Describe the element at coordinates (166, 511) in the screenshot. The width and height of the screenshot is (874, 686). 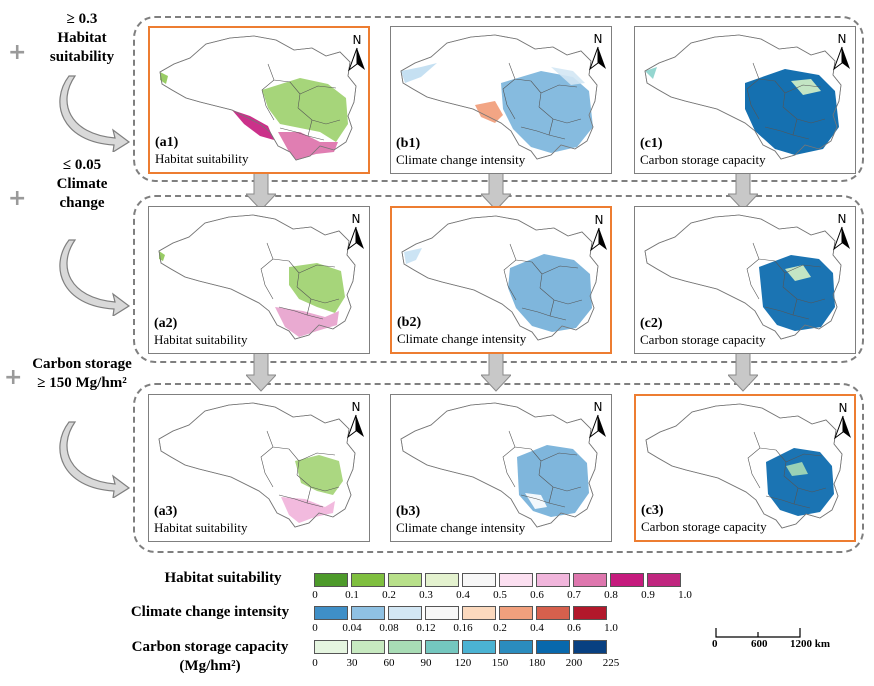
I see `panel-id-label: (a3)` at that location.